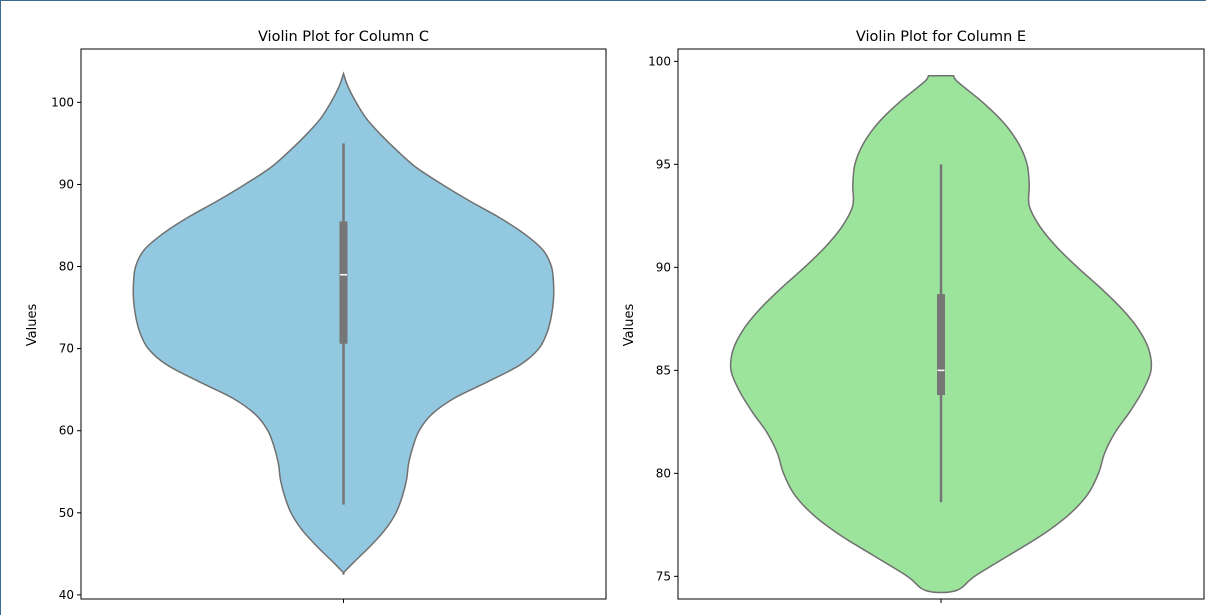 The width and height of the screenshot is (1206, 615). Describe the element at coordinates (663, 370) in the screenshot. I see `y-tick-label: 85` at that location.